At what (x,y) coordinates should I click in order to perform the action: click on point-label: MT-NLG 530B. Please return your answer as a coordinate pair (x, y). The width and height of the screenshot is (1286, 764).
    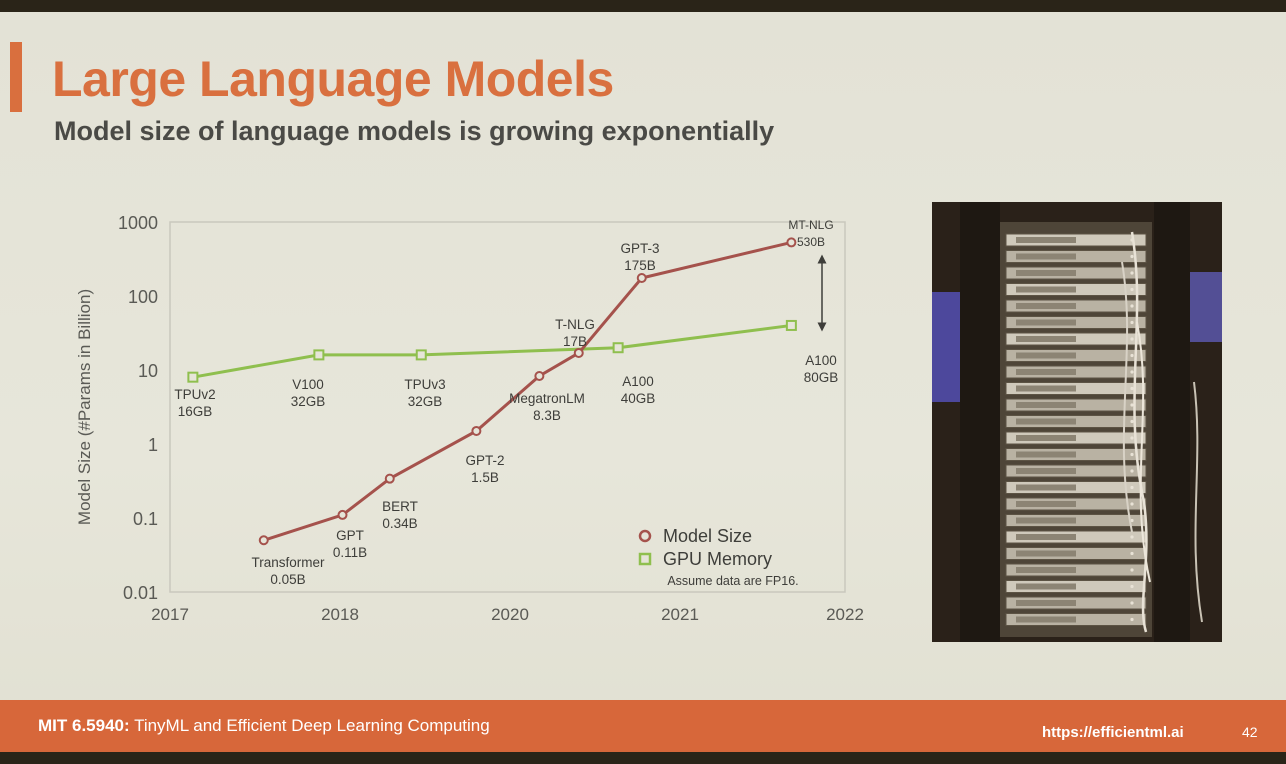
    Looking at the image, I should click on (810, 233).